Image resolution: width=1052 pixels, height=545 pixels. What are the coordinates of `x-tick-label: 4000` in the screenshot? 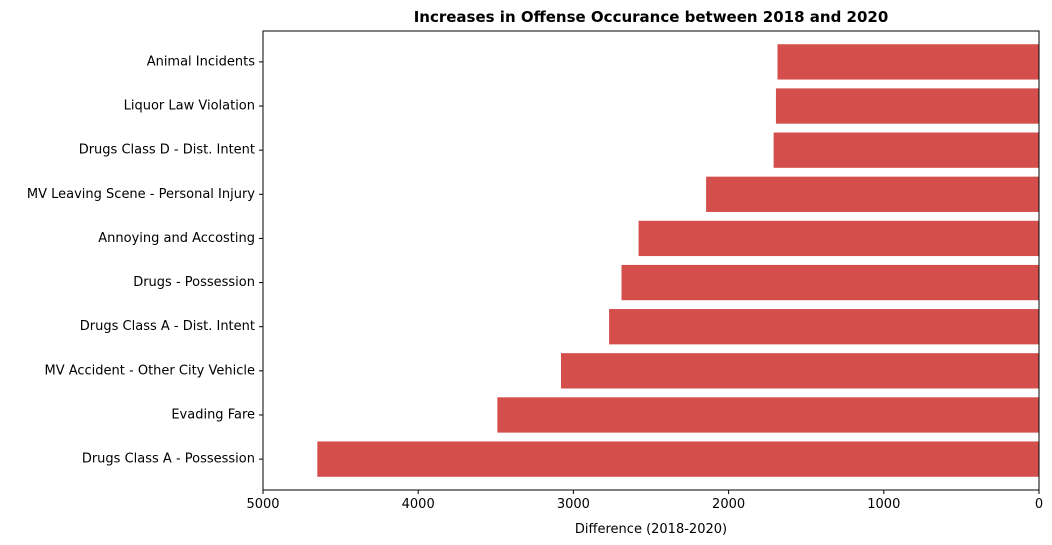 It's located at (418, 504).